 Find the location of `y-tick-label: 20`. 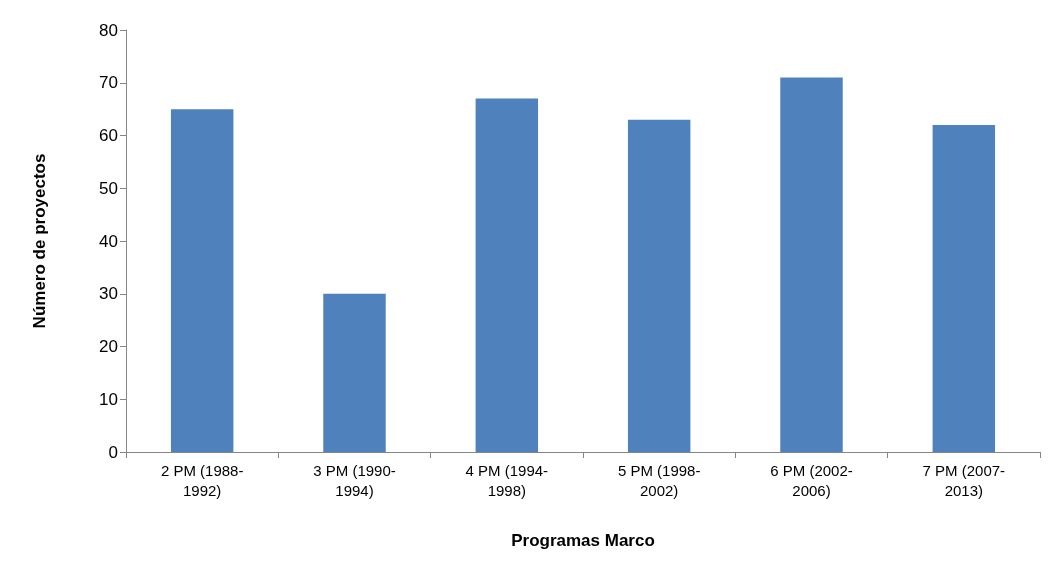

y-tick-label: 20 is located at coordinates (108, 346).